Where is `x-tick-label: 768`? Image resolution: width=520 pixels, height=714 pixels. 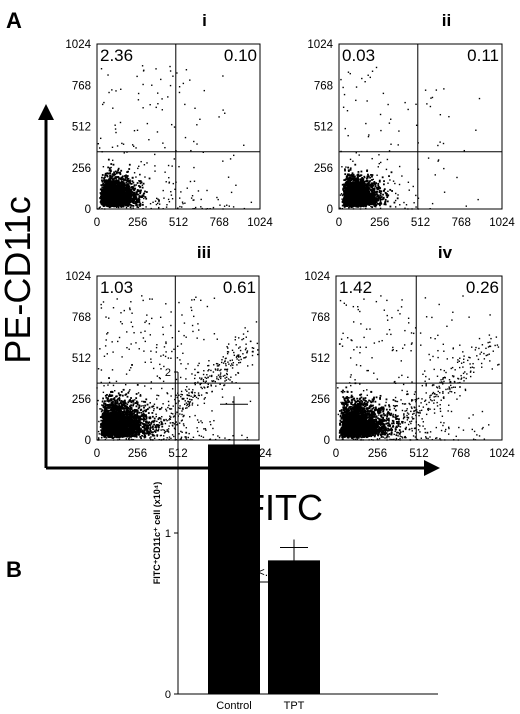 x-tick-label: 768 is located at coordinates (219, 223).